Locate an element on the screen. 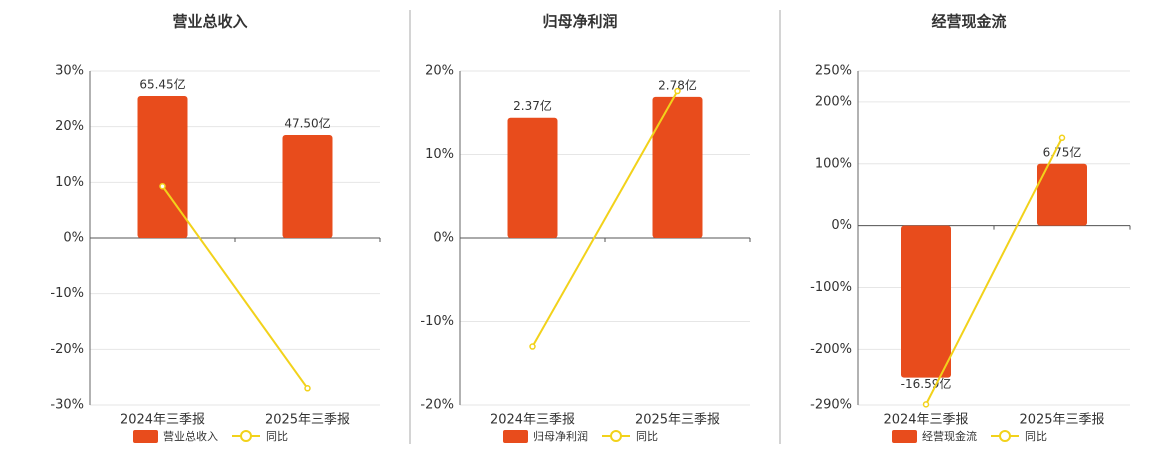 Image resolution: width=1160 pixels, height=450 pixels. data-label: 65.45亿 is located at coordinates (162, 84).